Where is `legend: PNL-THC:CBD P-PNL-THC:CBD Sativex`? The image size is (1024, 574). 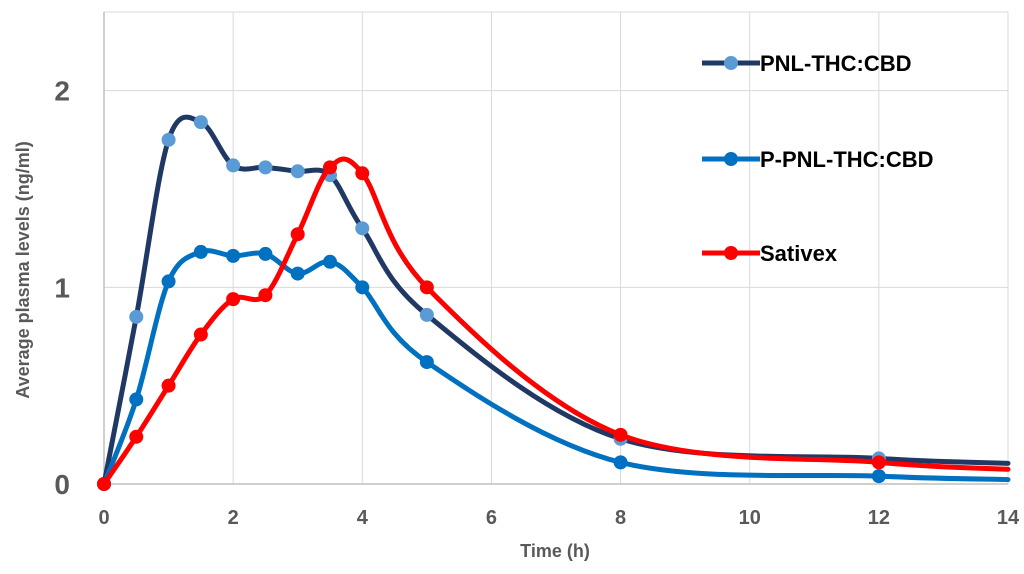 legend: PNL-THC:CBD P-PNL-THC:CBD Sativex is located at coordinates (818, 158).